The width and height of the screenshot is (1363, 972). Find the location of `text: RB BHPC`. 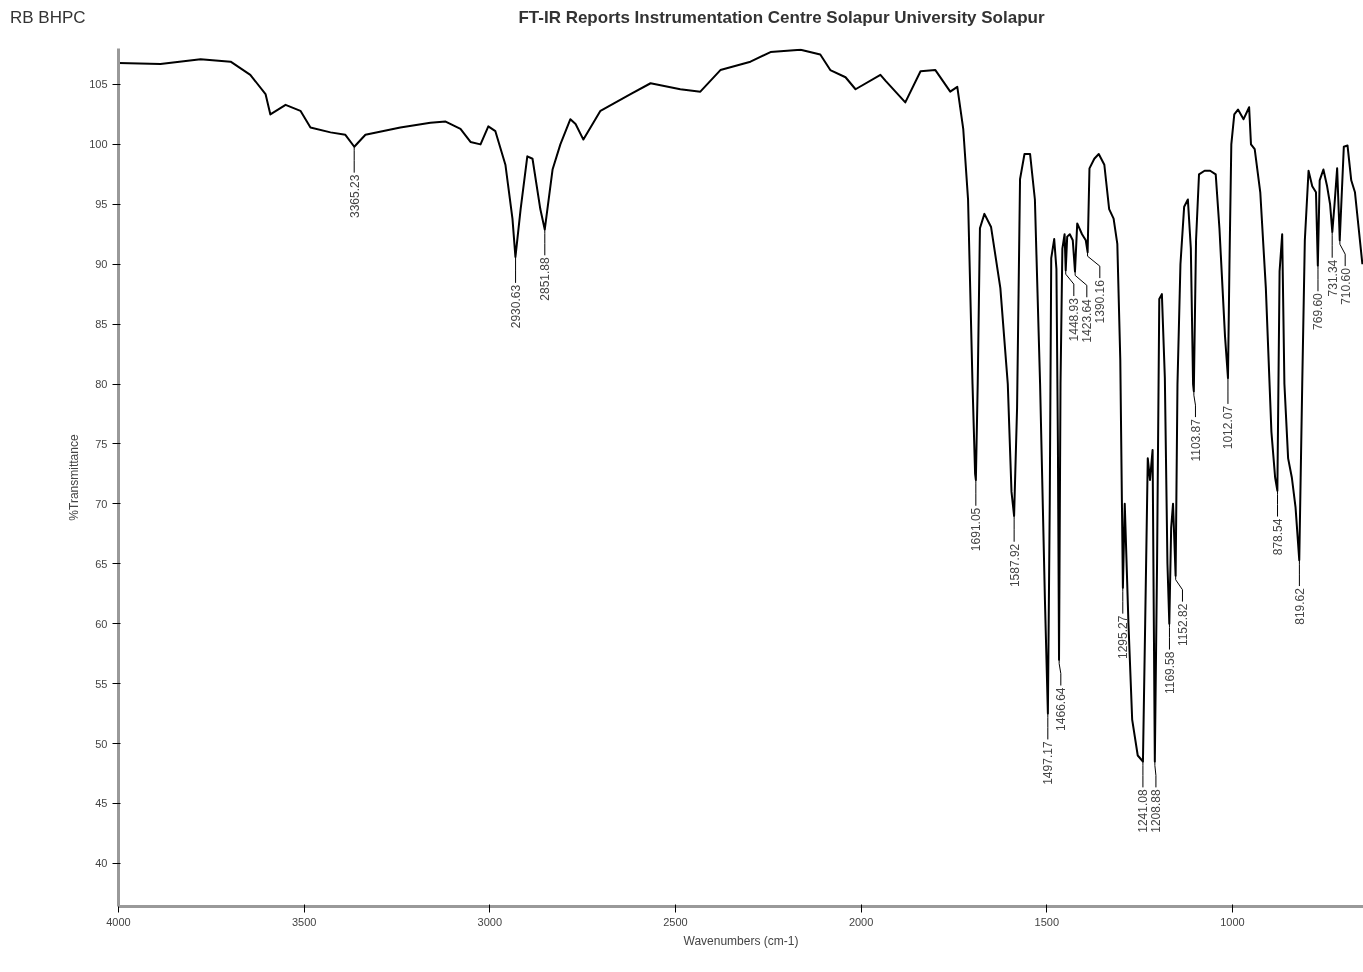

text: RB BHPC is located at coordinates (48, 17).